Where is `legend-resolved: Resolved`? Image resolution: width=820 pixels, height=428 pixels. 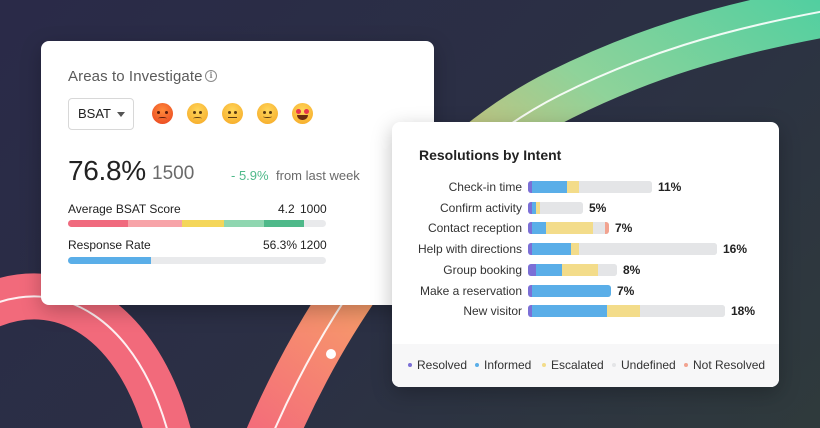 legend-resolved: Resolved is located at coordinates (437, 365).